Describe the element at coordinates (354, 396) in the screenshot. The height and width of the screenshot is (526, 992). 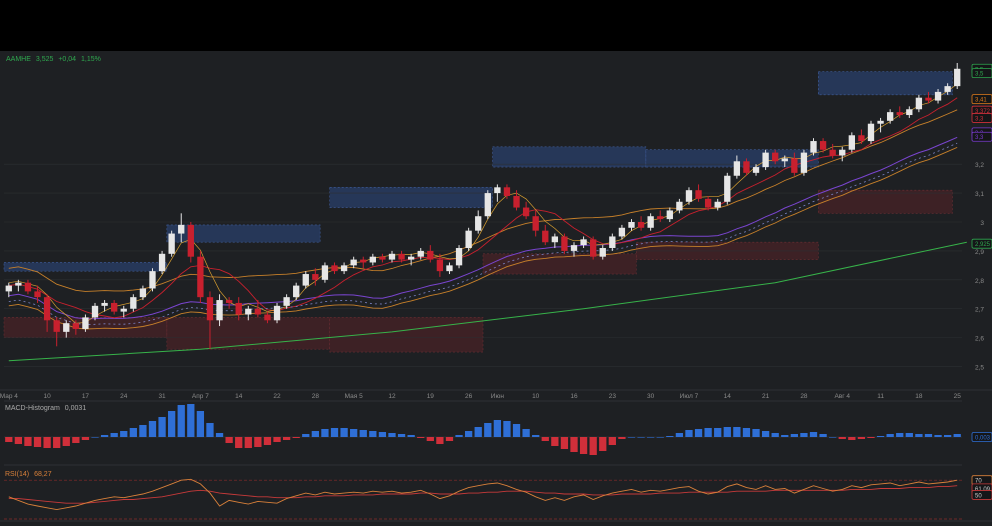
I see `x-tick-label: Мая 5` at that location.